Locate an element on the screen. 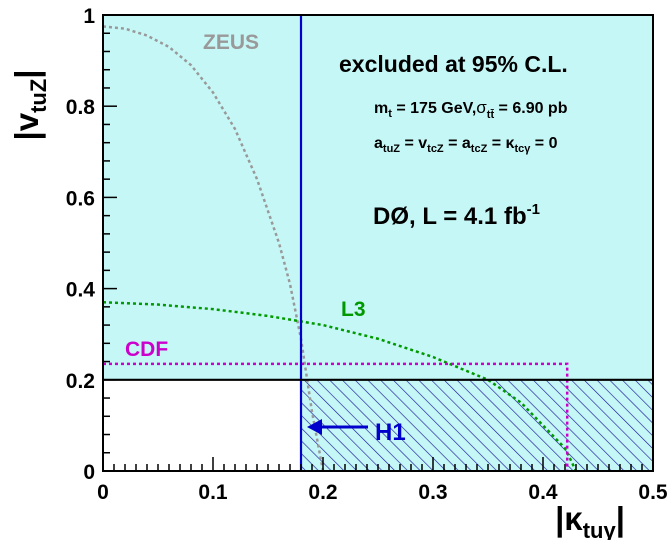 This screenshot has width=670, height=540. annotation-v: = v is located at coordinates (413, 143).